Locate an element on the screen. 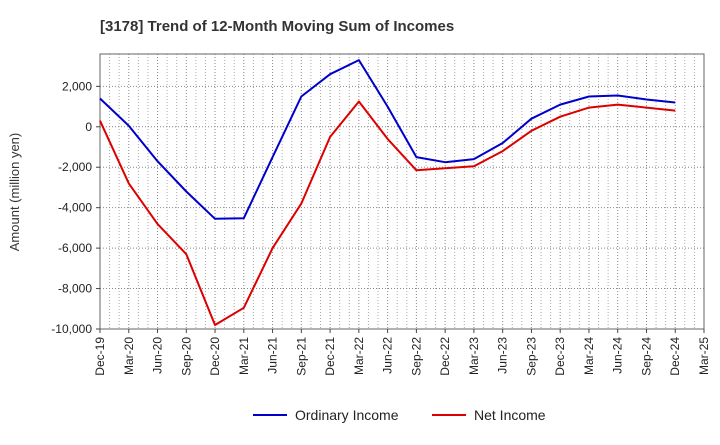  x-tick-label: Sep-21 is located at coordinates (301, 356).